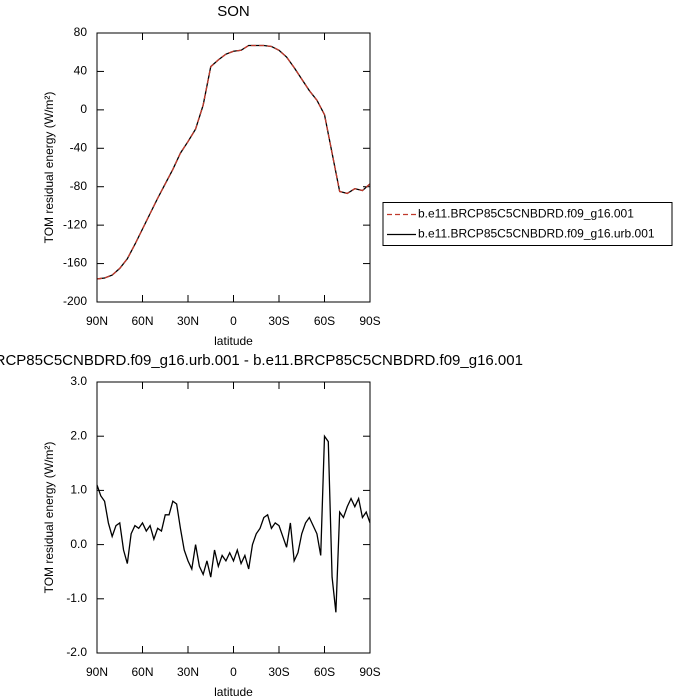 The width and height of the screenshot is (700, 700). What do you see at coordinates (76, 598) in the screenshot?
I see `y-tick-label: -1.0` at bounding box center [76, 598].